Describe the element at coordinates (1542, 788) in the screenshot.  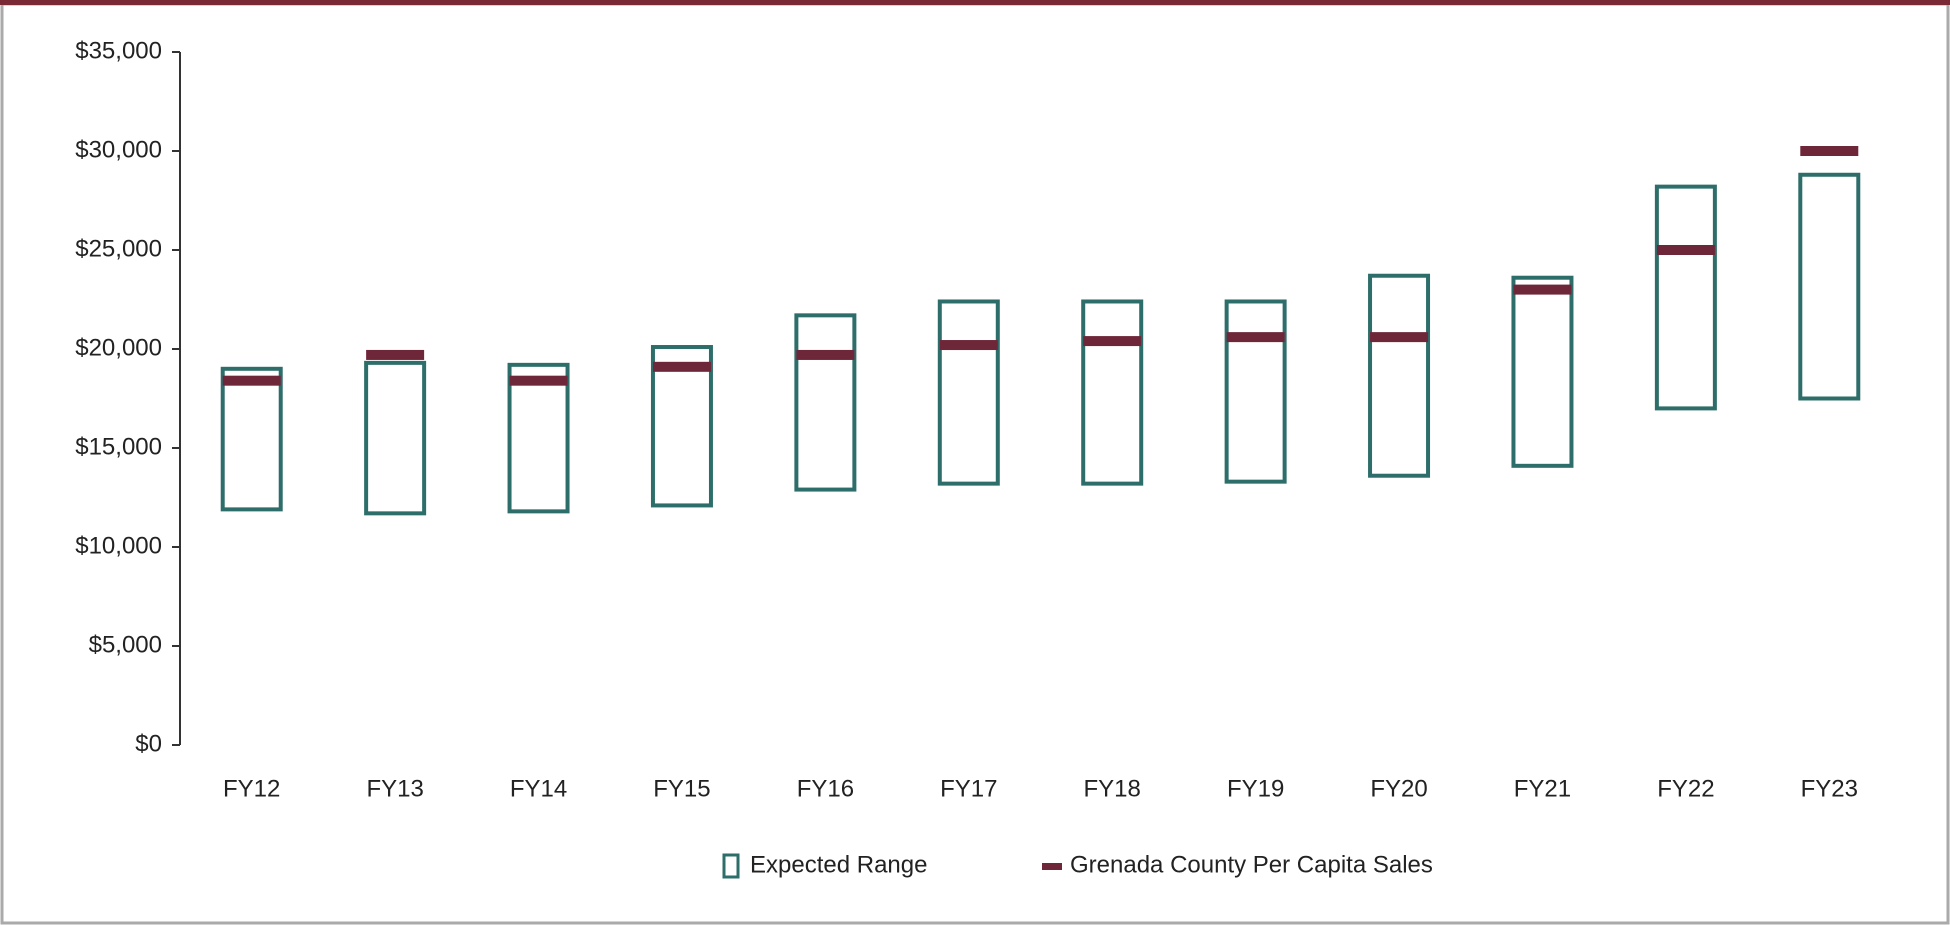
I see `x-tick-label: FY21` at that location.